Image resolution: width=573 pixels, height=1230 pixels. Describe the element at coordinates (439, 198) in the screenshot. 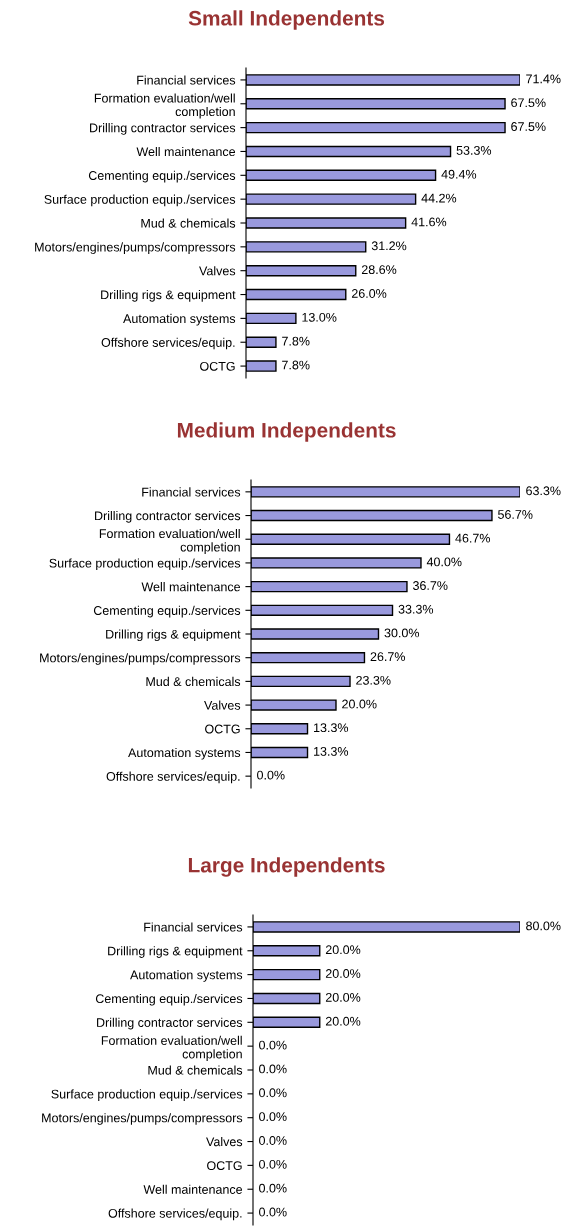

I see `data-label: 44.2%` at that location.